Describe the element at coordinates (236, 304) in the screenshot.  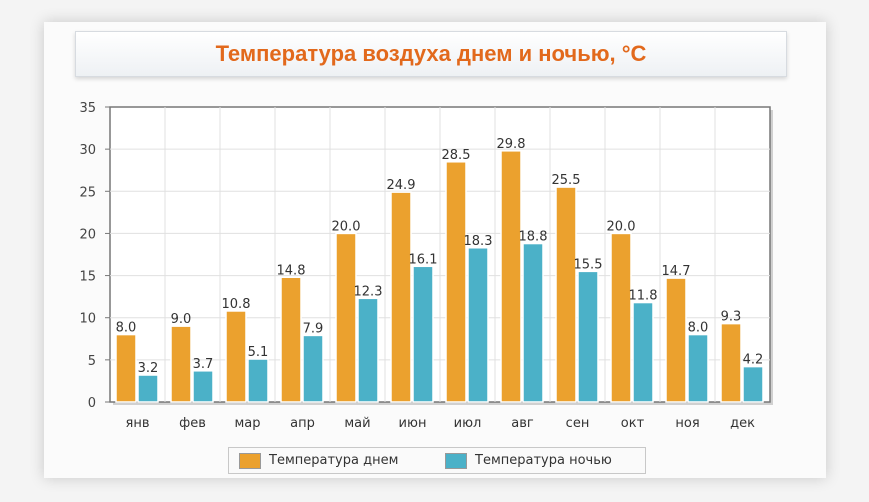
I see `data-label-day: 10.8` at that location.